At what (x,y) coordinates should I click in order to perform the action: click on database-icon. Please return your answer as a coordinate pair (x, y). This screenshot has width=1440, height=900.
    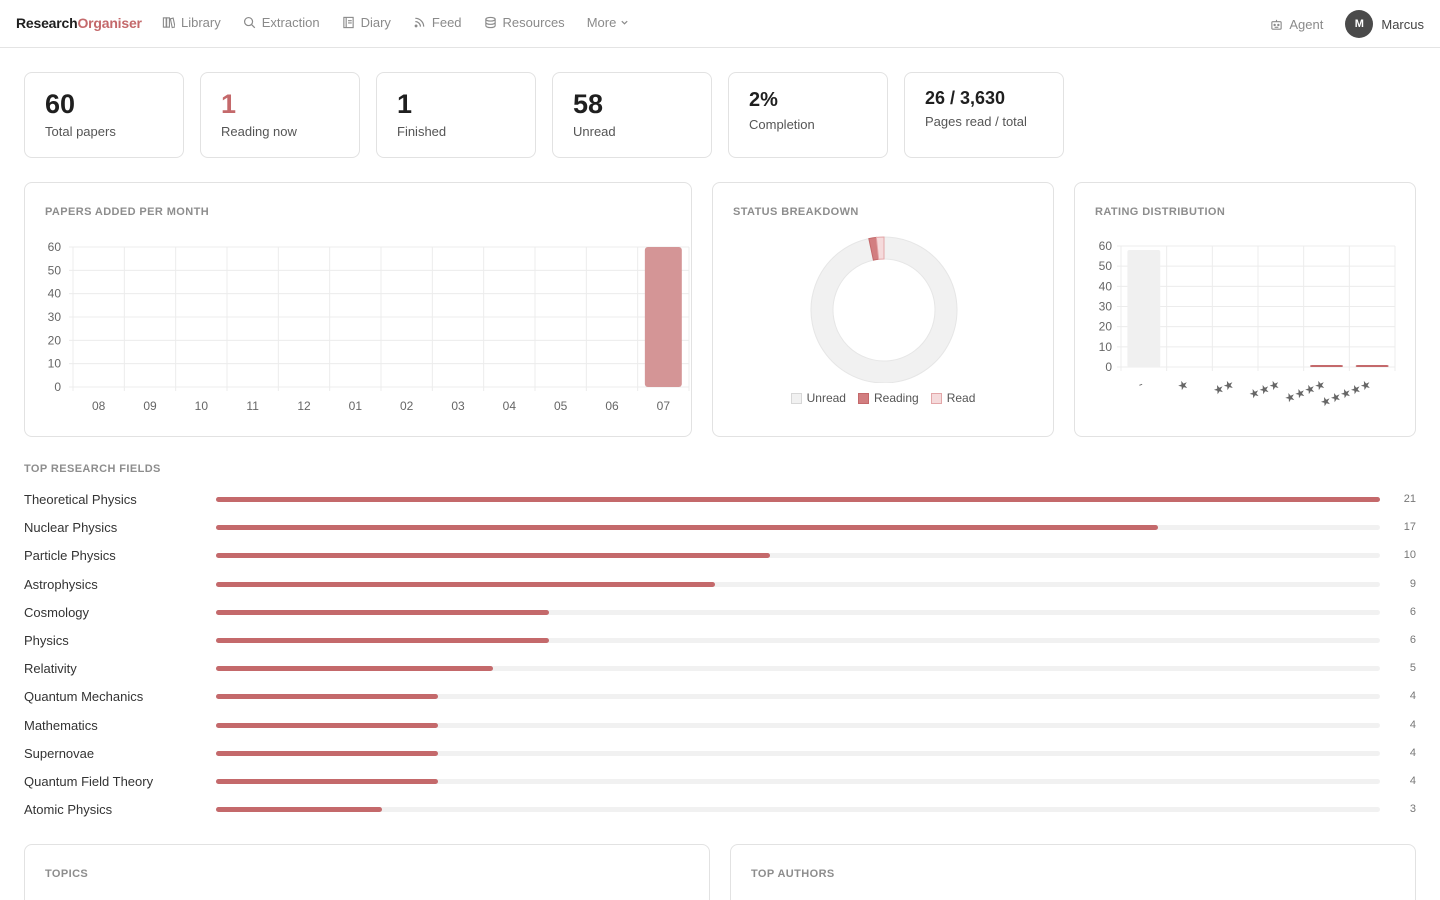
    Looking at the image, I should click on (490, 22).